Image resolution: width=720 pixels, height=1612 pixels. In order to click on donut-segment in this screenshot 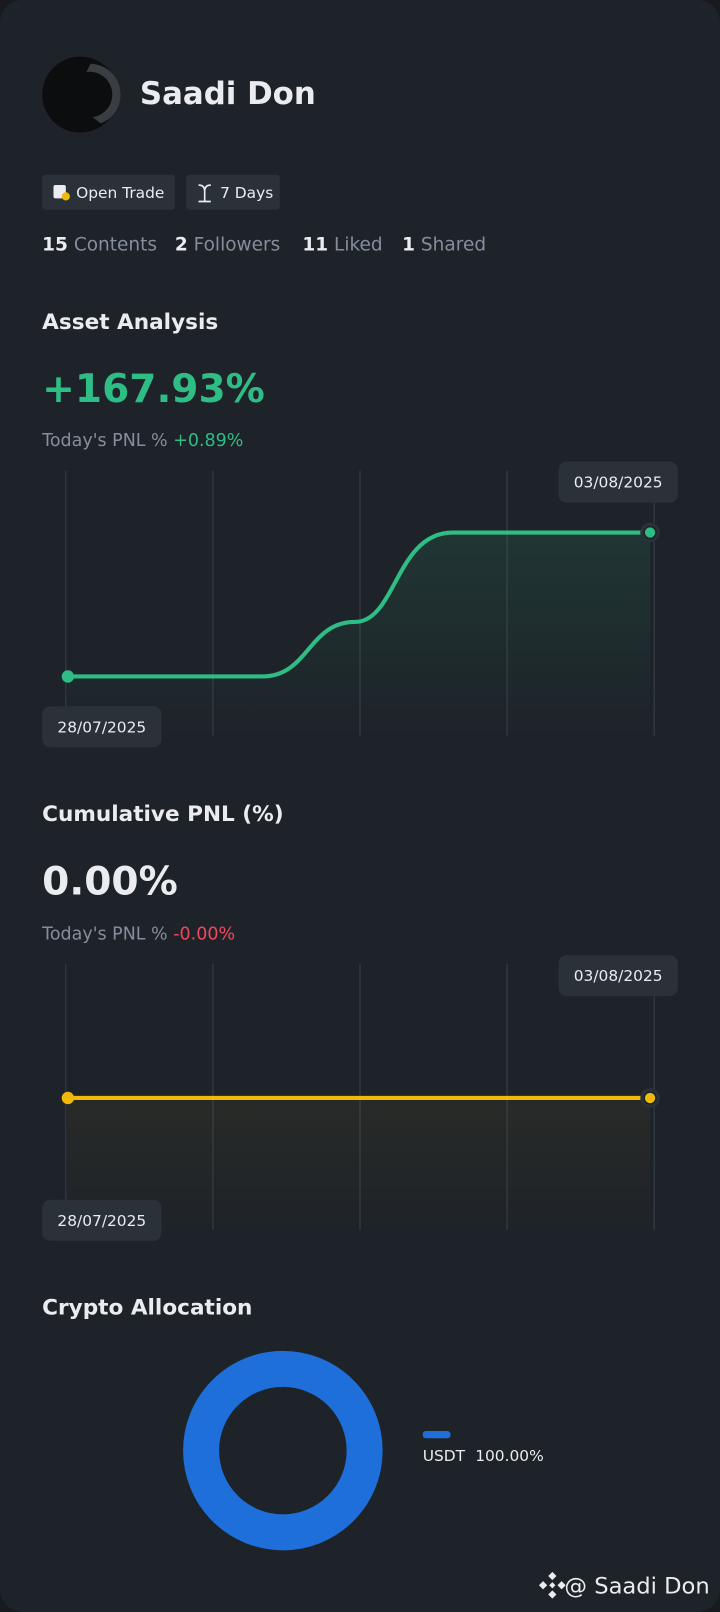, I will do `click(283, 1450)`.